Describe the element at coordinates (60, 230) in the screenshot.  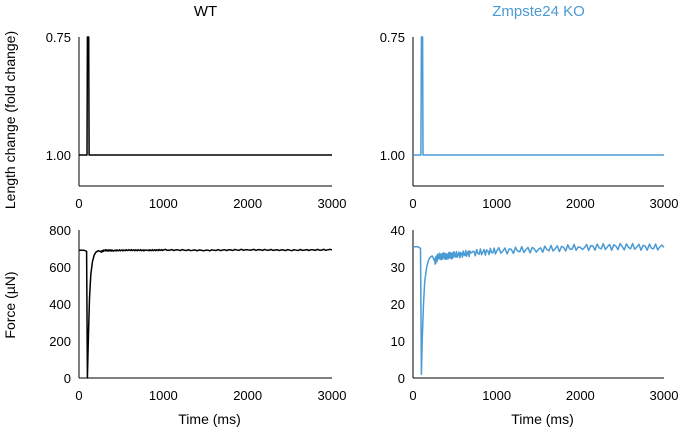
I see `y-tick-label: 800` at that location.